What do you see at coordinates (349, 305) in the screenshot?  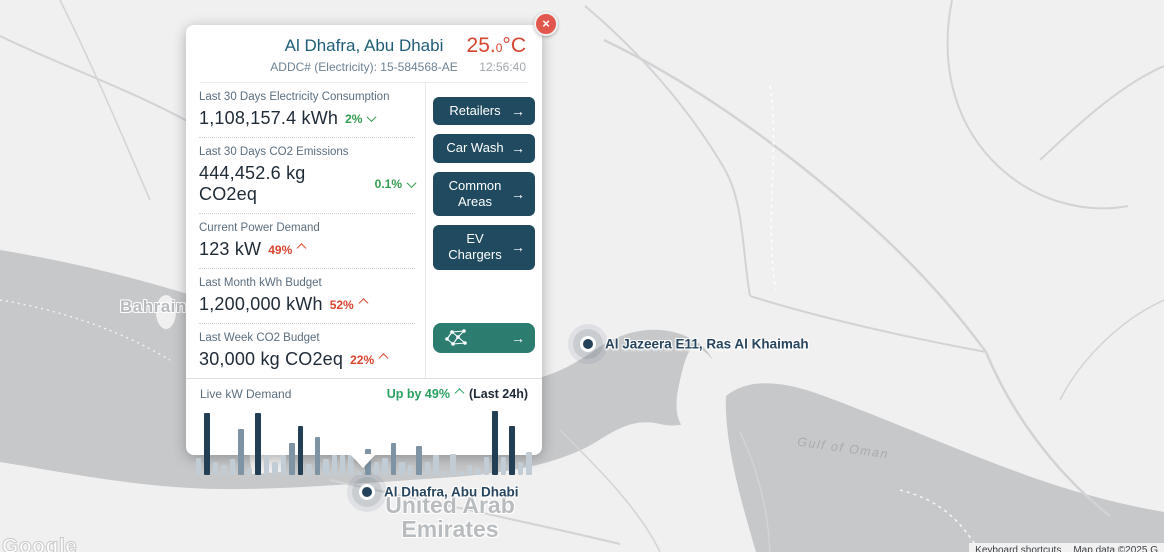 I see `trend-indicator: 52%` at bounding box center [349, 305].